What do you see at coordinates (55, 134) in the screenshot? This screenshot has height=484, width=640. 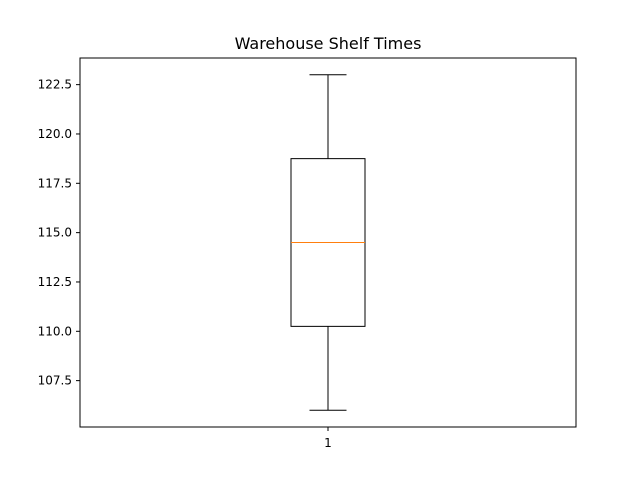 I see `y-tick-label: 120.0` at bounding box center [55, 134].